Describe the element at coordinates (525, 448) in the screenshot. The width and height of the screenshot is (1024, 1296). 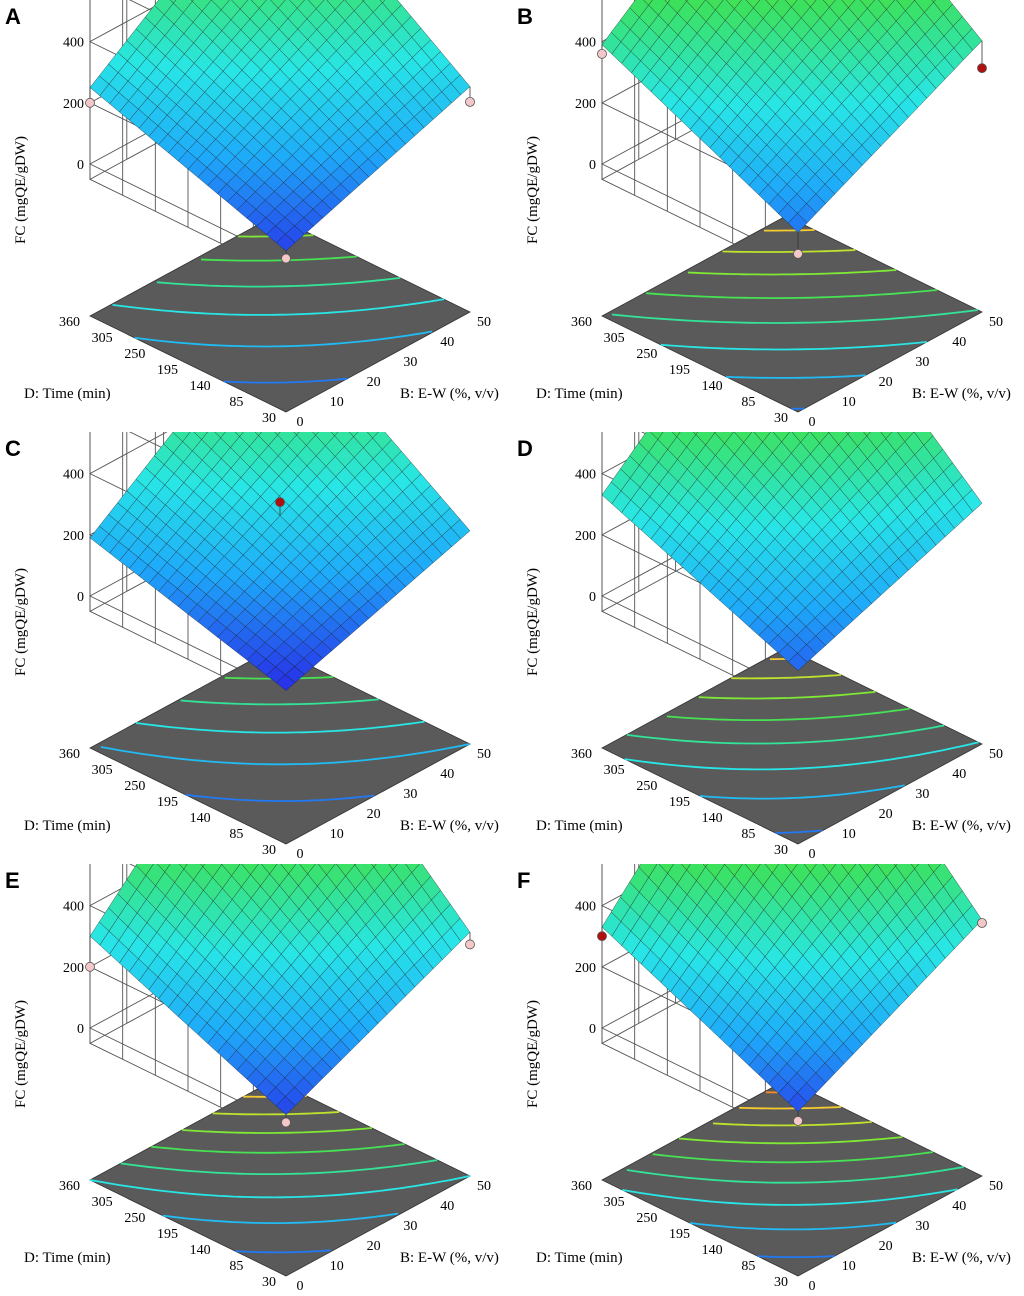
I see `panel-letter: D` at that location.